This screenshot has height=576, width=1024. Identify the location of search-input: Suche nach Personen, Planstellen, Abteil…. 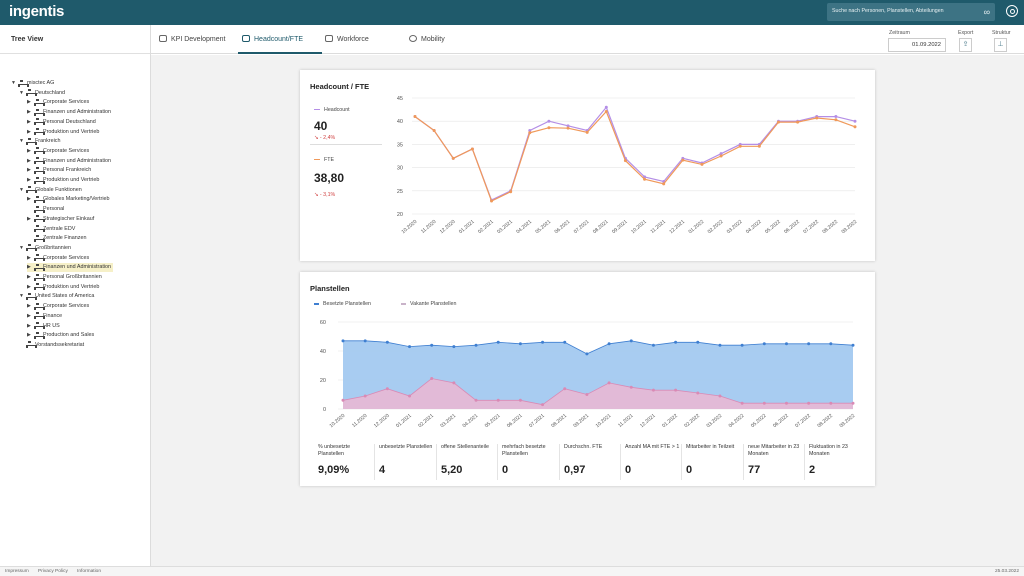
(911, 12).